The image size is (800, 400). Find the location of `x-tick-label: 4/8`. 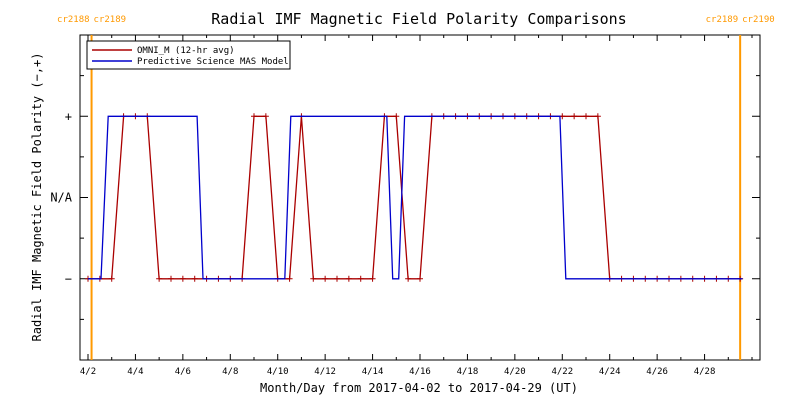

x-tick-label: 4/8 is located at coordinates (230, 372).